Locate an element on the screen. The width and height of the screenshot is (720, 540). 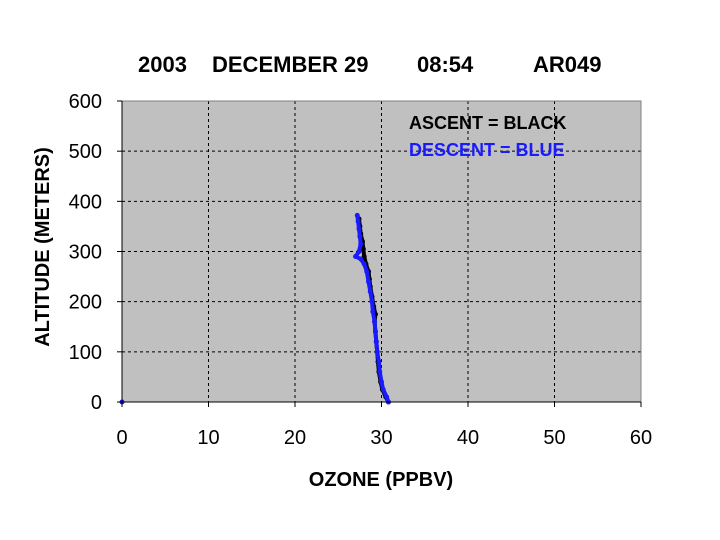
y-tick-label: 600 is located at coordinates (85, 102).